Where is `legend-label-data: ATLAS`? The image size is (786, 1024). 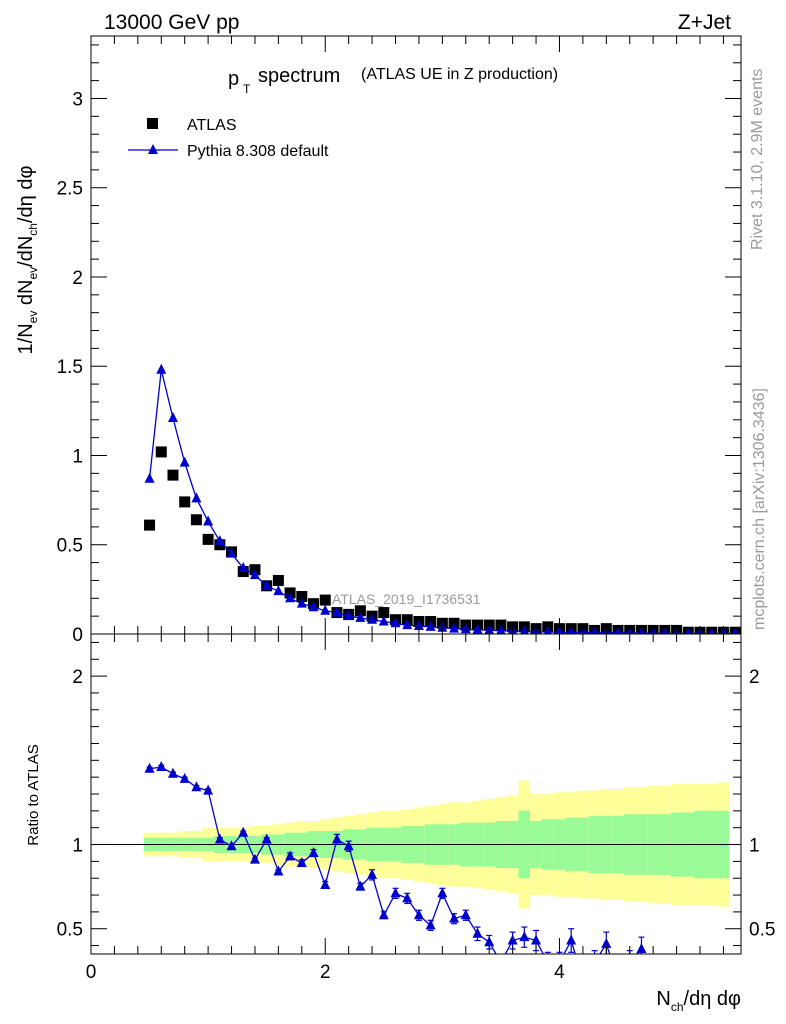 legend-label-data: ATLAS is located at coordinates (212, 125).